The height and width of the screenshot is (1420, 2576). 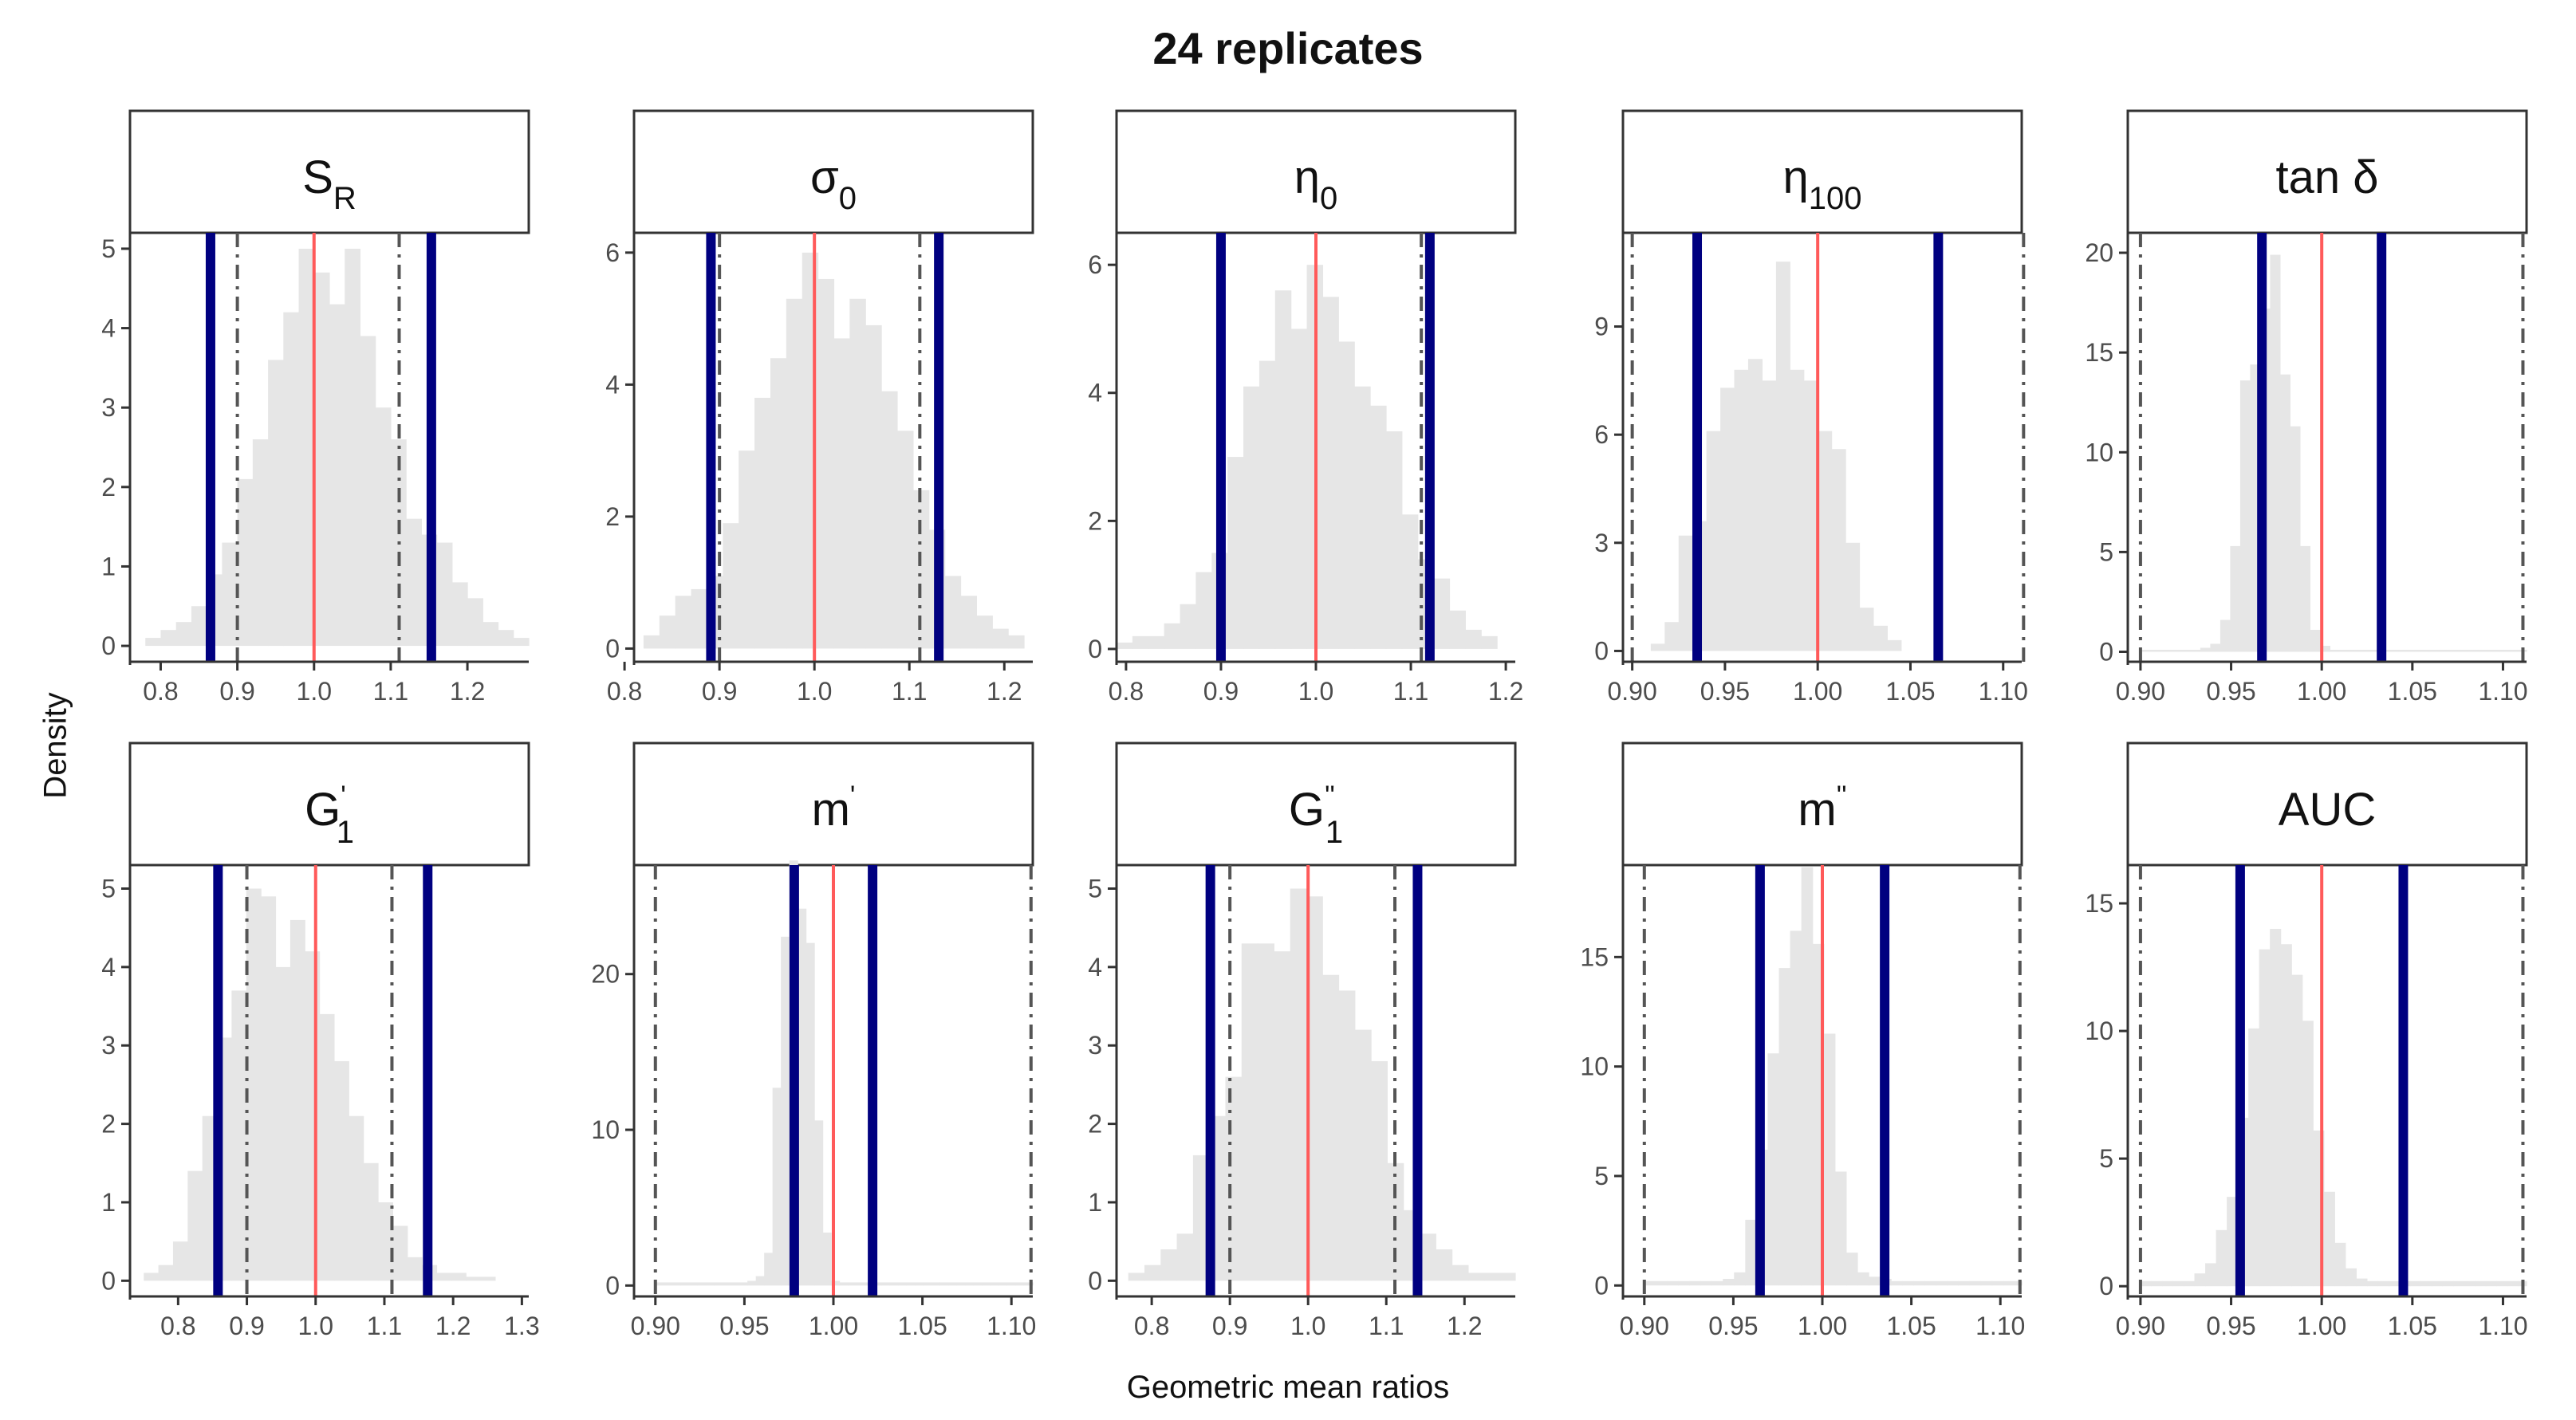 I want to click on x-tick-label: 1.3, so click(x=521, y=1326).